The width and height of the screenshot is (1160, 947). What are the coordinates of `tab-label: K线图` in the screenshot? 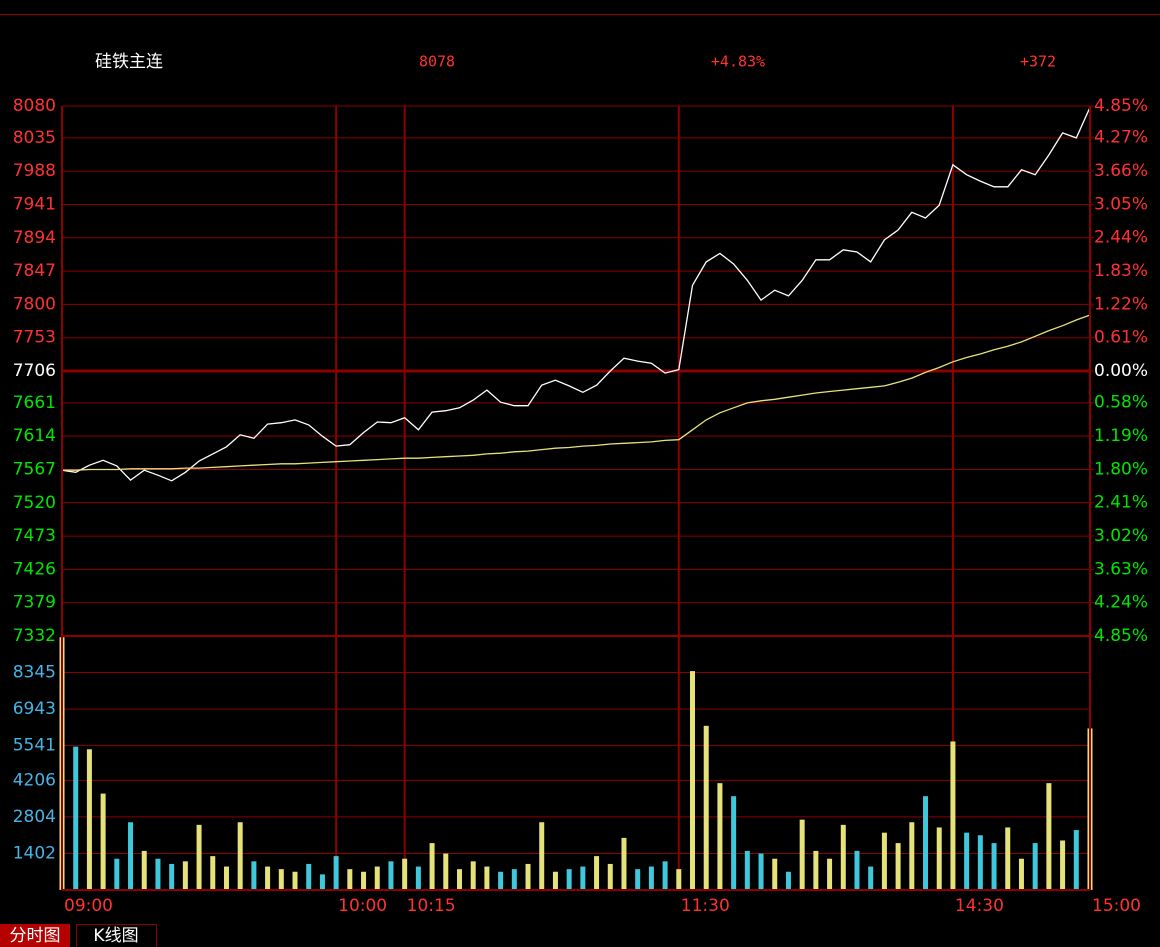 It's located at (115, 936).